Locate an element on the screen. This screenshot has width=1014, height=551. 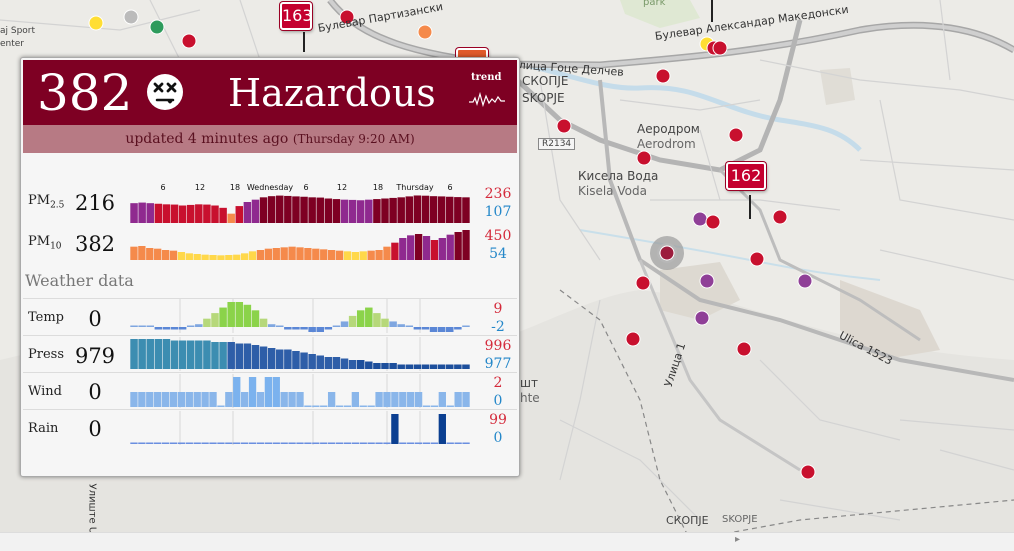
rain-max: 99 is located at coordinates (498, 420).